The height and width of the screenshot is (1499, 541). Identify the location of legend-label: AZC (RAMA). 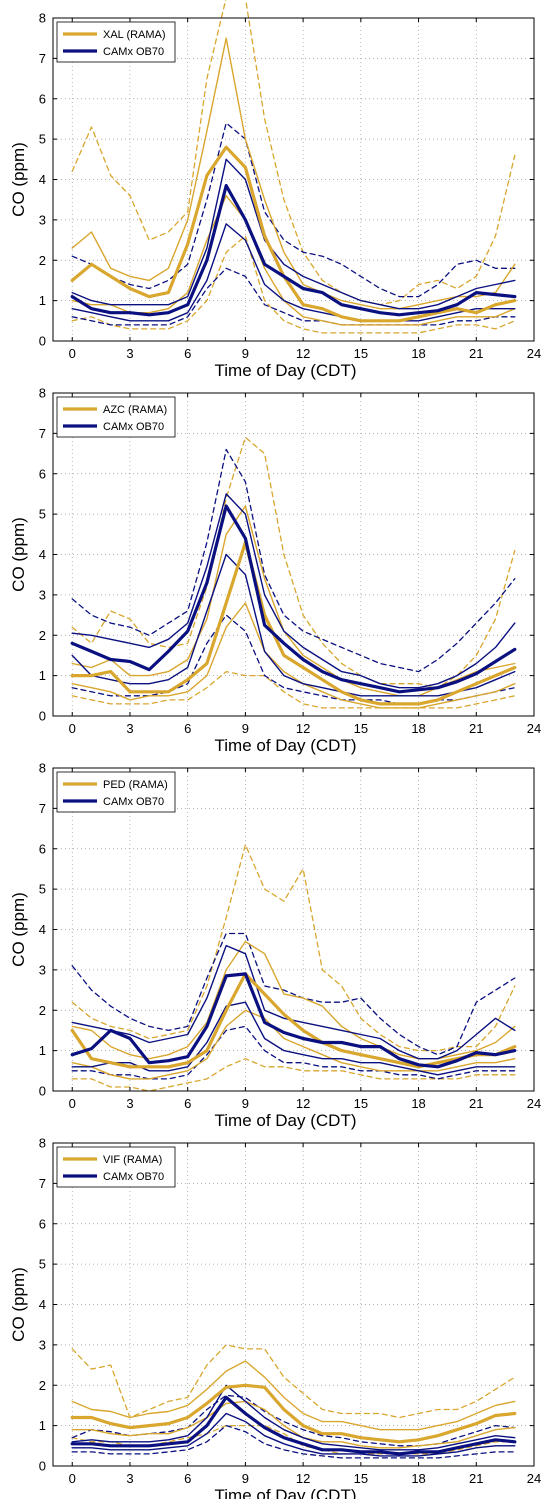
(135, 410).